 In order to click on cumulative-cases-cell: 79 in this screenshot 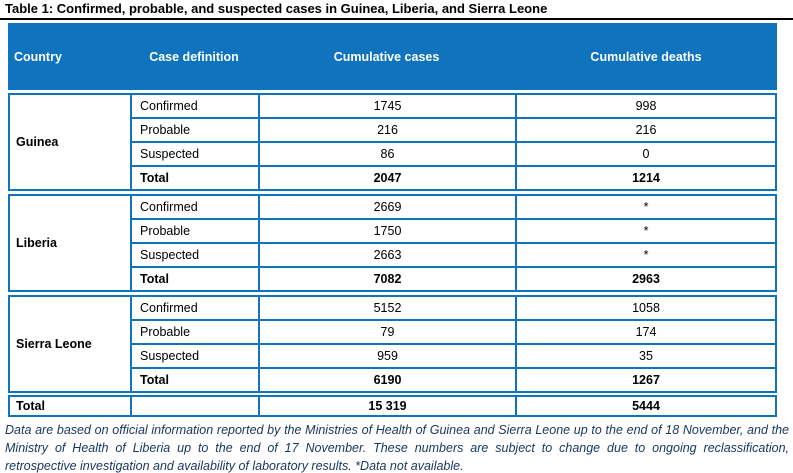, I will do `click(387, 332)`.